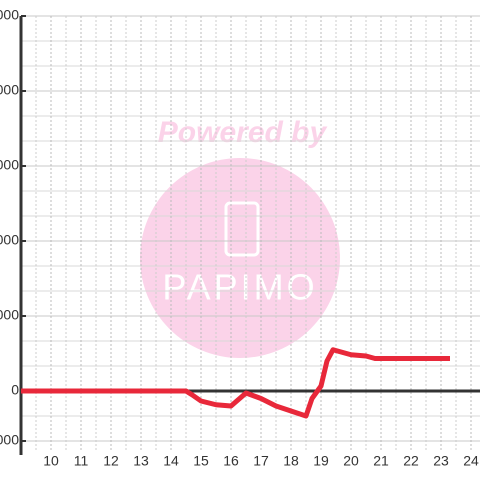  Describe the element at coordinates (111, 461) in the screenshot. I see `x-tick-label: 12` at that location.